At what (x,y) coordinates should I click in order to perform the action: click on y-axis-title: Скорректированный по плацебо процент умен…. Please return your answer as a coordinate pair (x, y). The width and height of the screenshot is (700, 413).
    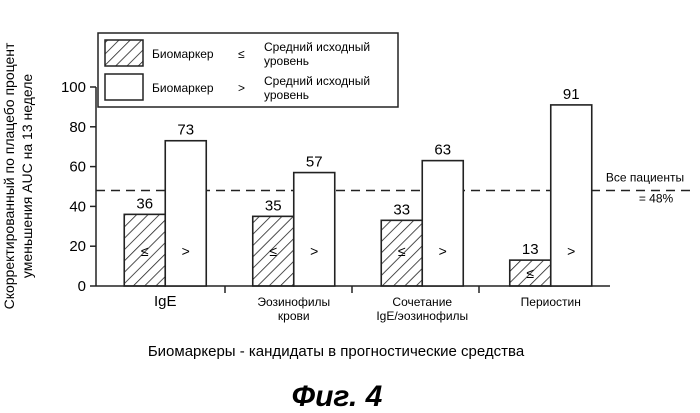
    Looking at the image, I should click on (18, 175).